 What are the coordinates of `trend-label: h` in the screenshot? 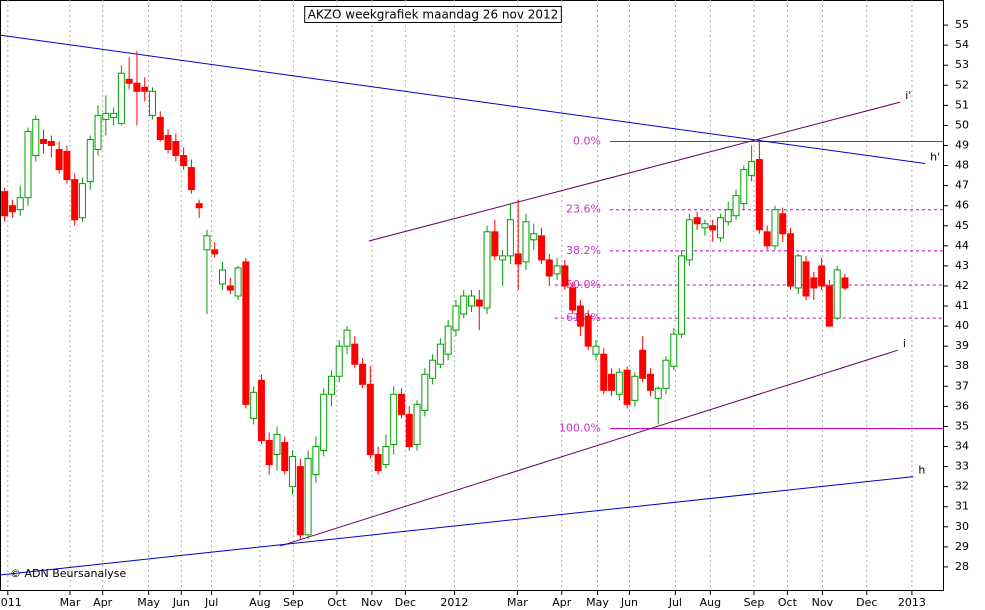 It's located at (921, 470).